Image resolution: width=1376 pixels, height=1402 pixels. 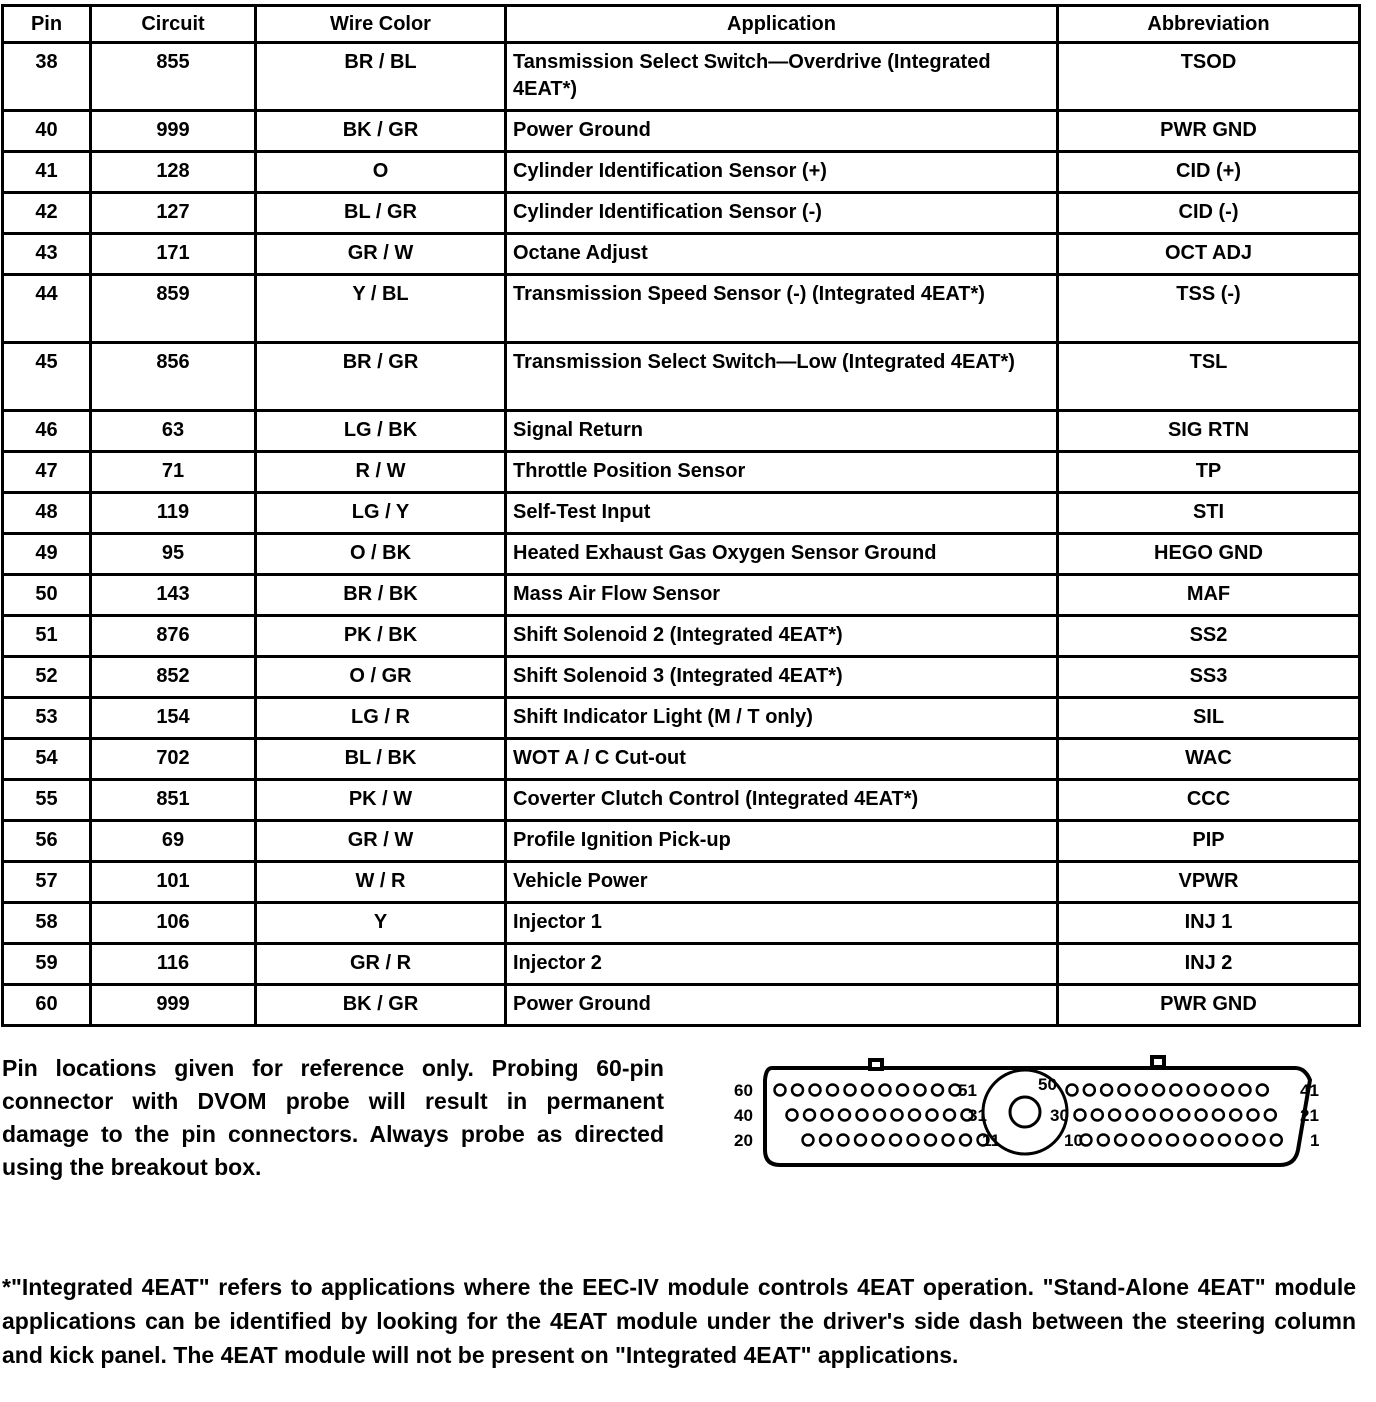 I want to click on cell-wire-color: GR / W, so click(x=380, y=254).